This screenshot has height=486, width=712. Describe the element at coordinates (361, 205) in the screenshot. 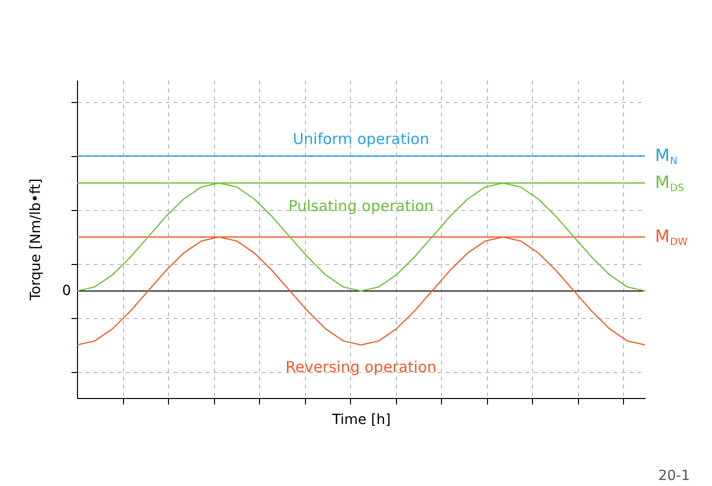

I see `series-label: Pulsating operation` at that location.